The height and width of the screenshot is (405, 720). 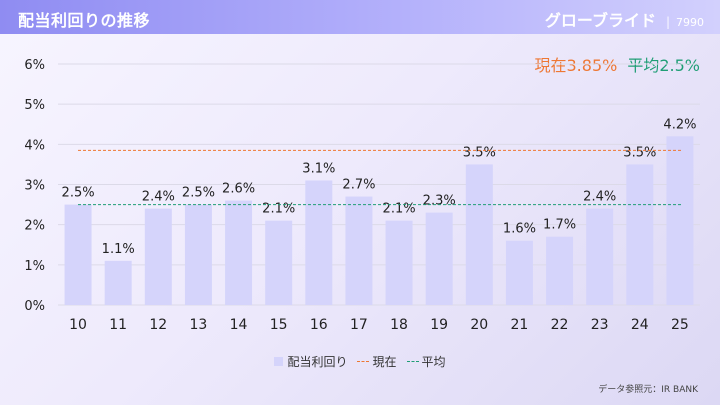 I want to click on y-tick-label: 4%, so click(x=34, y=145).